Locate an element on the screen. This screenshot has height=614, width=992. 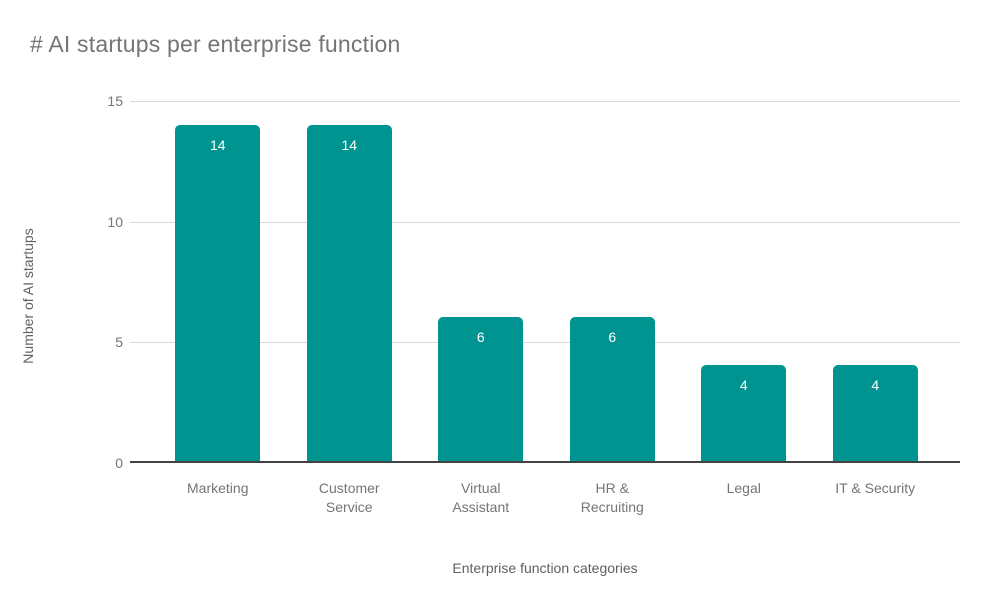
y-tick-label-0: 0 is located at coordinates (119, 463).